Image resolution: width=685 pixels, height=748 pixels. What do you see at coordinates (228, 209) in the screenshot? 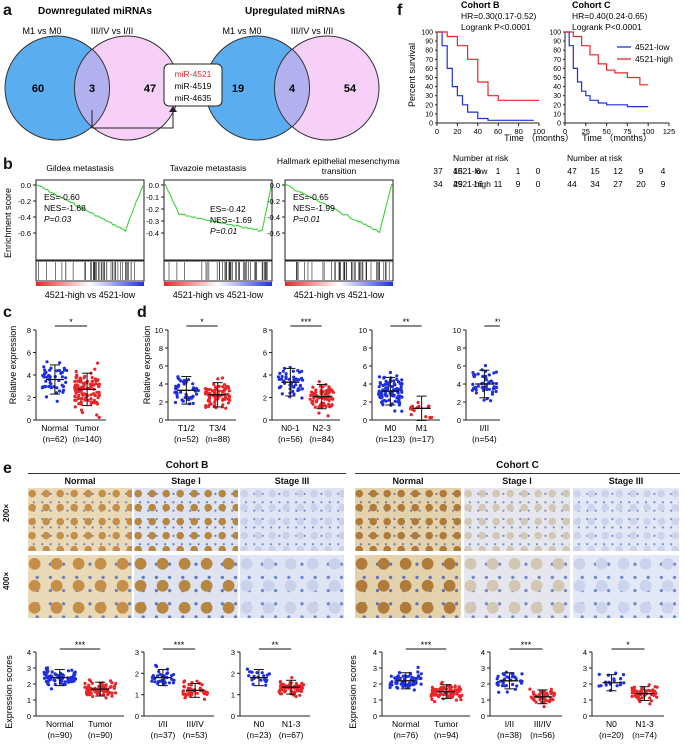
I see `gsea-es: ES=-0.42` at bounding box center [228, 209].